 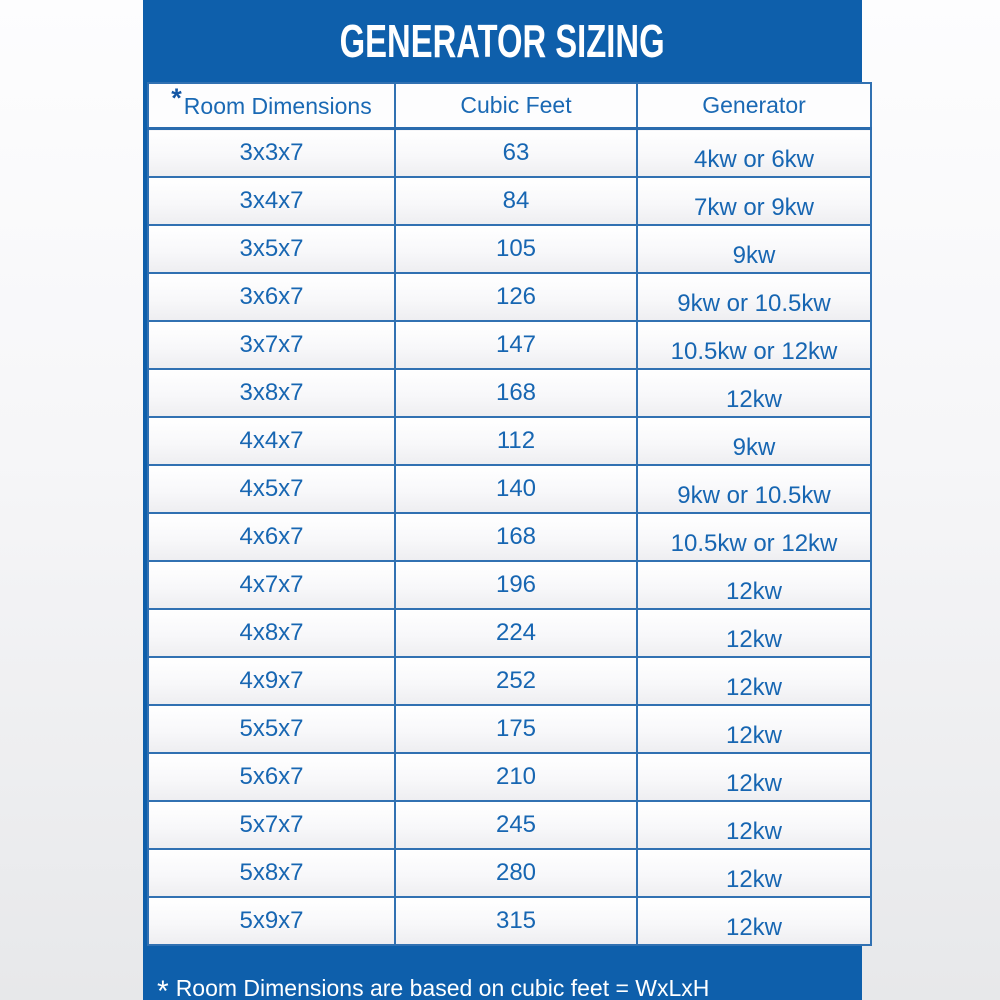 I want to click on table-row: 4x4x7 112 9kw, so click(x=509, y=441).